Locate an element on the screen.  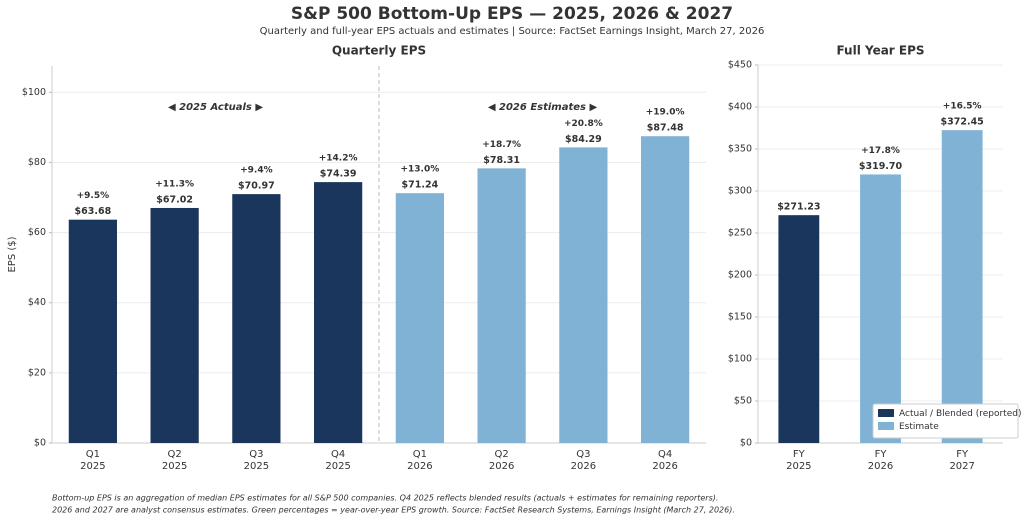
growth-label: +13.0% is located at coordinates (419, 170).